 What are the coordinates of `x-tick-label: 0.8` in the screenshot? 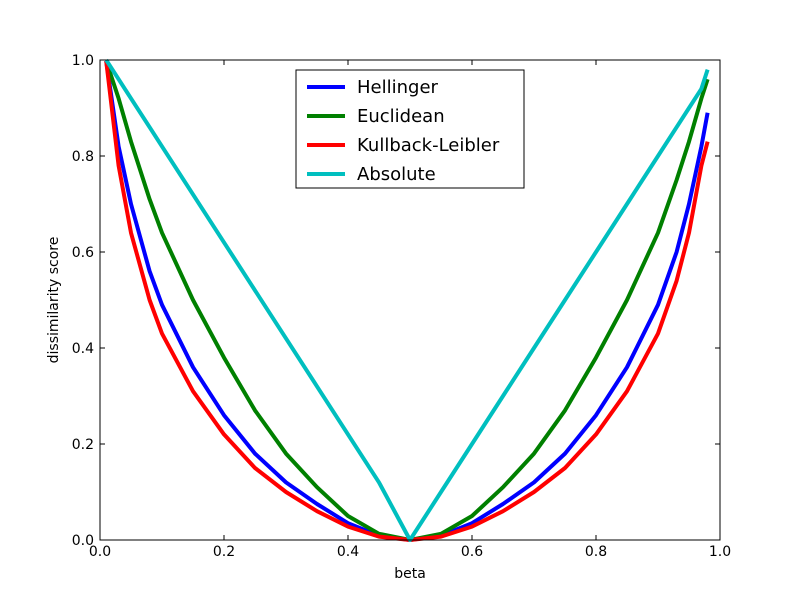 It's located at (596, 552).